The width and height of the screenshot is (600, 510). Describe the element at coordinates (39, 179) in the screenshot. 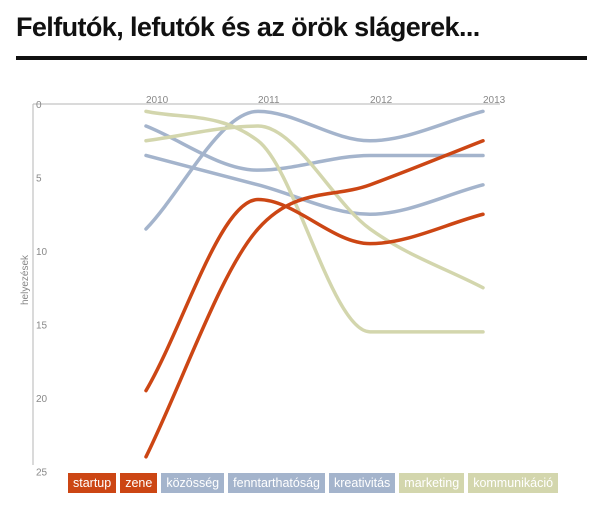

I see `y-tick-label: 5` at that location.